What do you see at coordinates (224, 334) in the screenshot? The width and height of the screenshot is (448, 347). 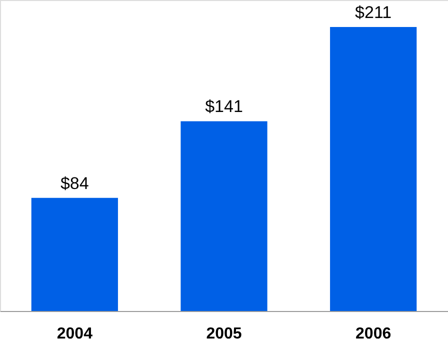 I see `x-tick-label: 2005` at bounding box center [224, 334].